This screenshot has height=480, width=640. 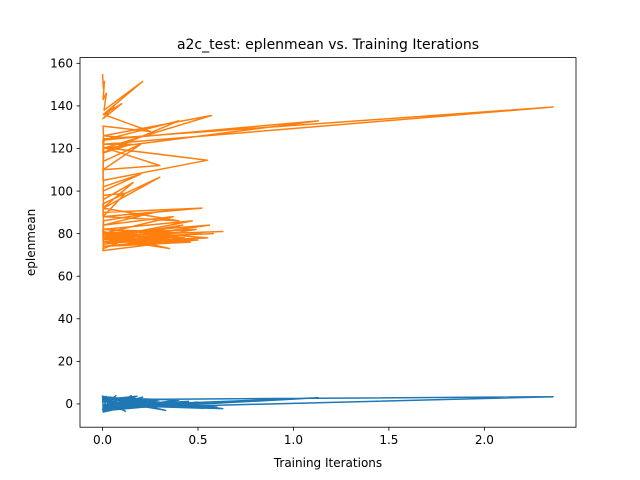 I want to click on y-tick-label: 0, so click(x=69, y=404).